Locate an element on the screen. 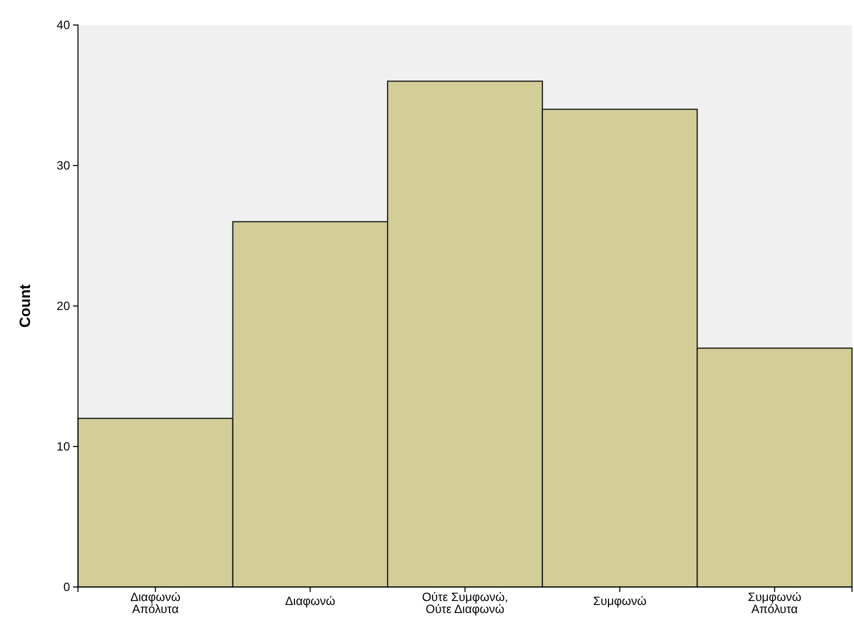 The width and height of the screenshot is (854, 641). y-tick-label: 0 is located at coordinates (66, 587).